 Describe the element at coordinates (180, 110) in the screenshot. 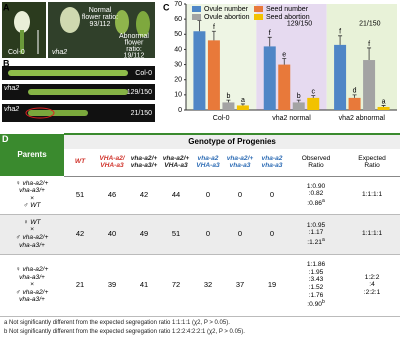

I see `y-tick-label: 0` at that location.